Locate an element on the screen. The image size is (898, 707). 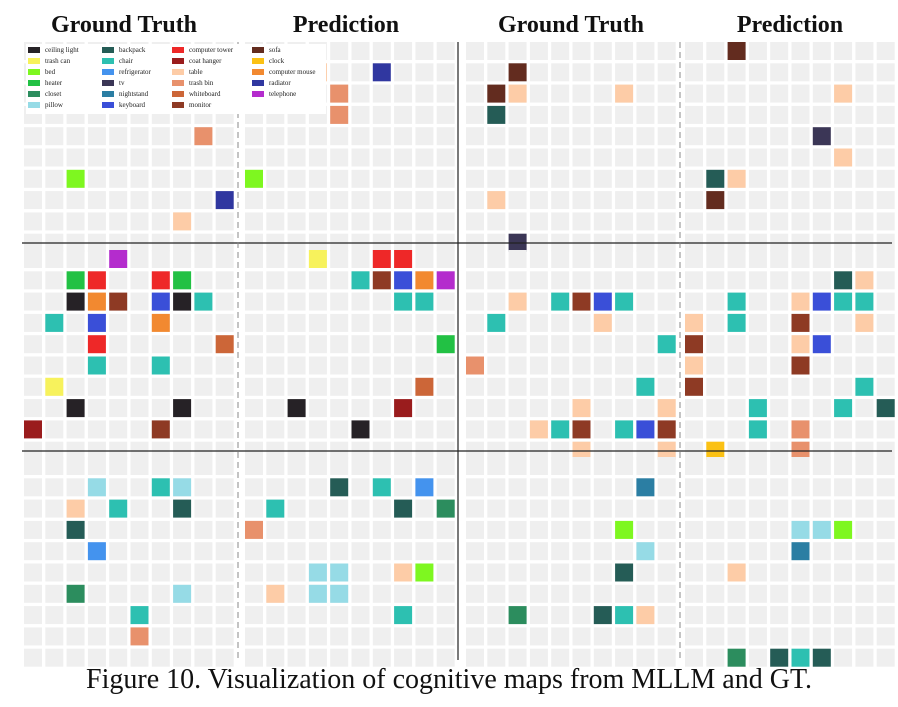
legend-swatch is located at coordinates (258, 50).